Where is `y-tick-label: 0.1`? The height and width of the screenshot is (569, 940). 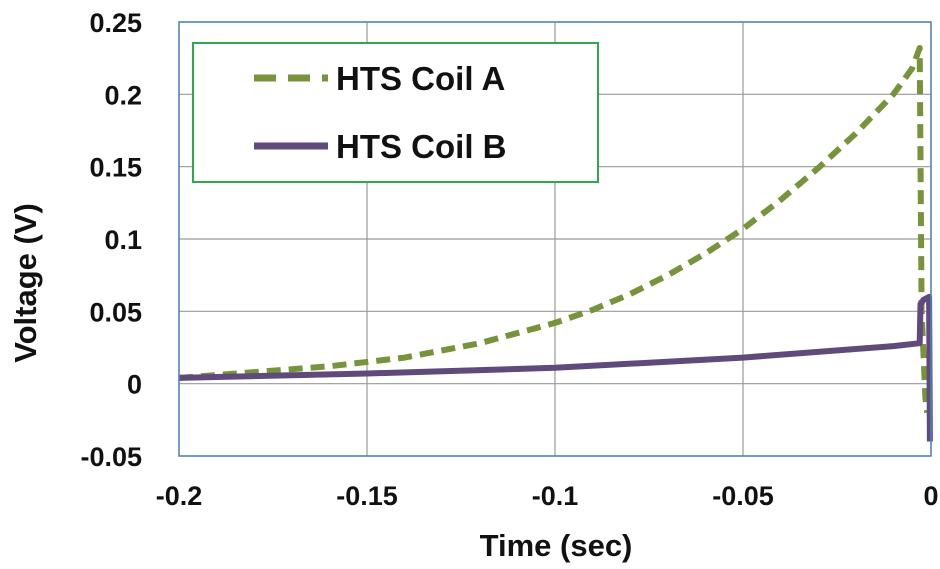 y-tick-label: 0.1 is located at coordinates (123, 240).